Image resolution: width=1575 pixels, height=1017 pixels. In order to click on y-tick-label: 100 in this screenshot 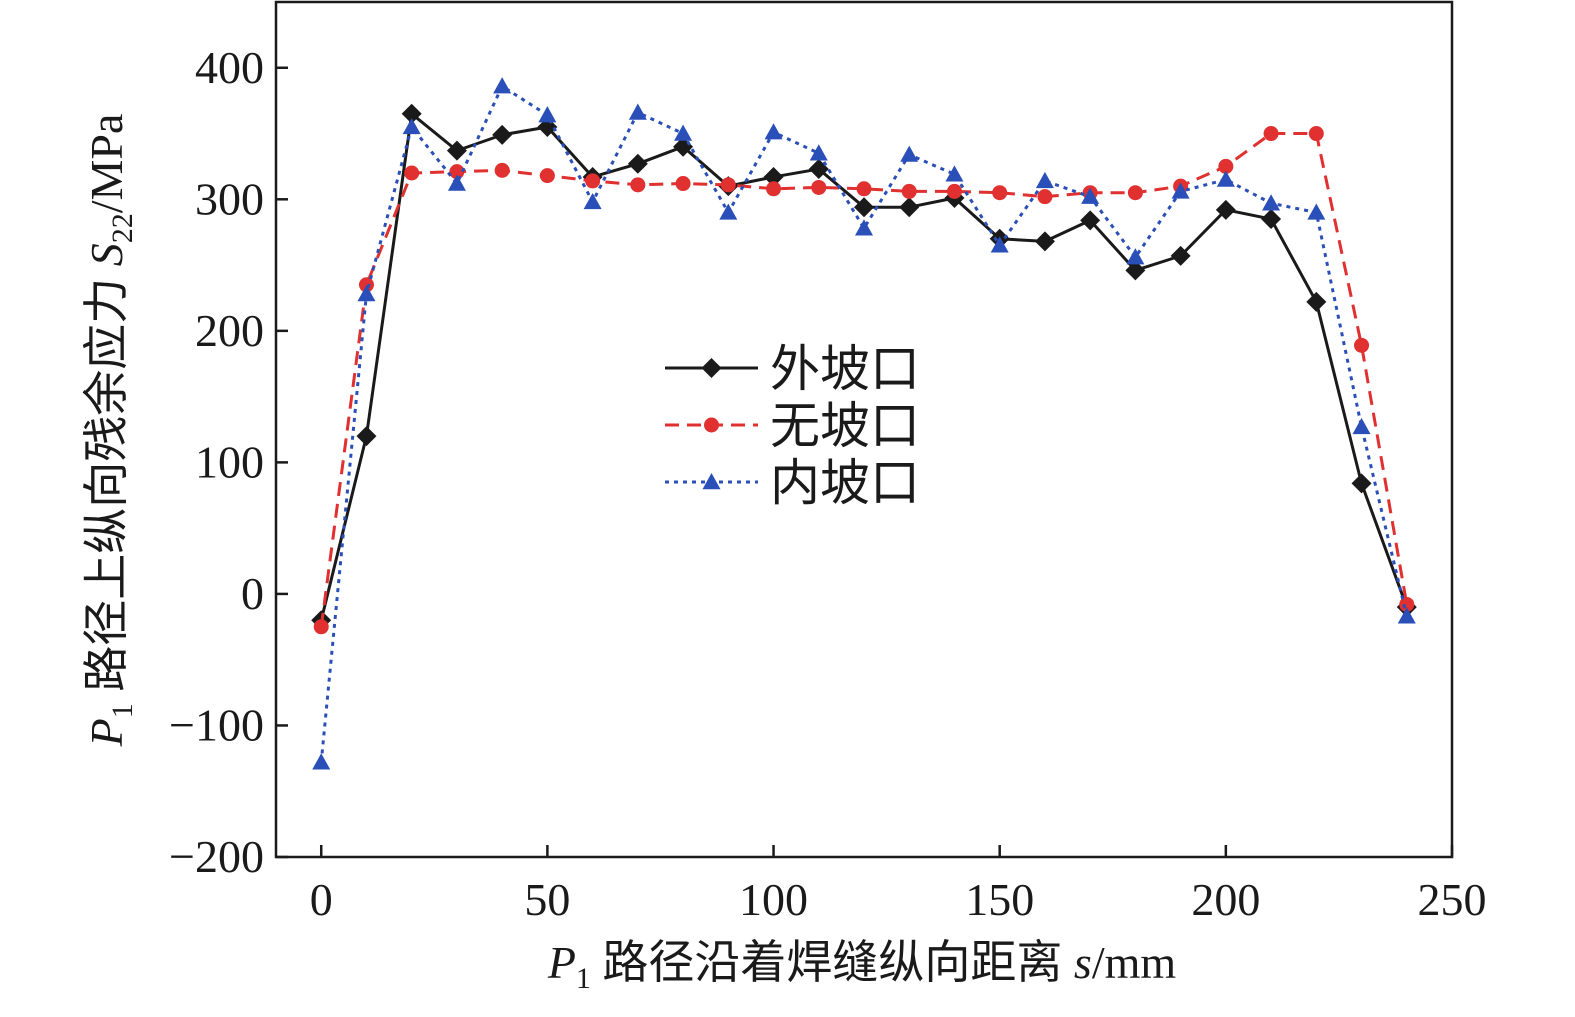, I will do `click(229, 461)`.